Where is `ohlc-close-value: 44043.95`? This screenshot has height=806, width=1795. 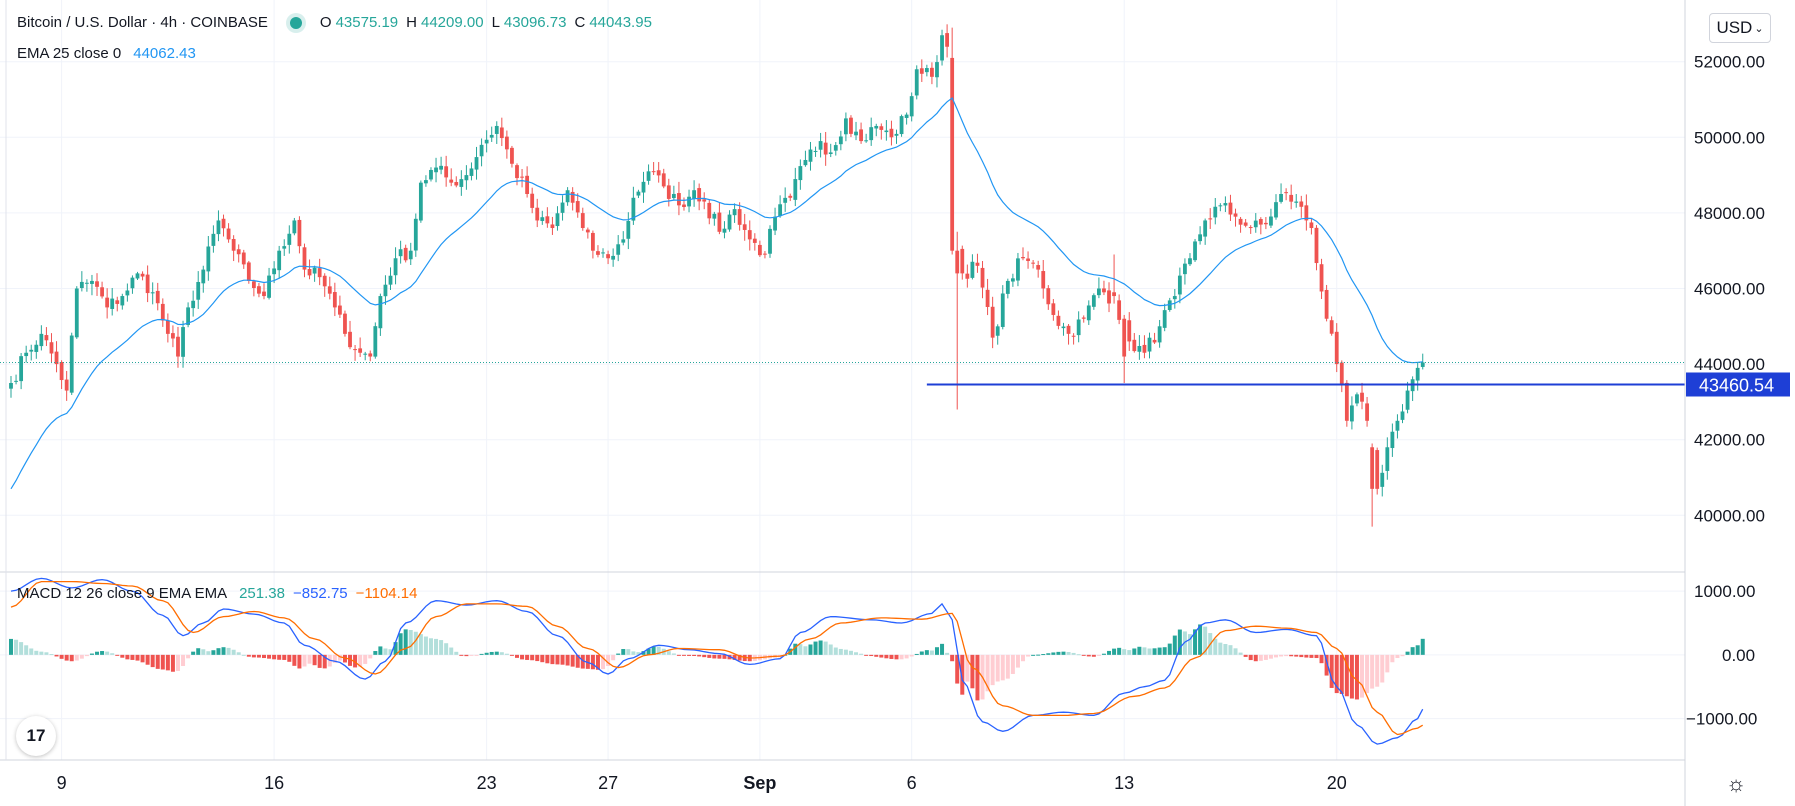 ohlc-close-value: 44043.95 is located at coordinates (620, 22).